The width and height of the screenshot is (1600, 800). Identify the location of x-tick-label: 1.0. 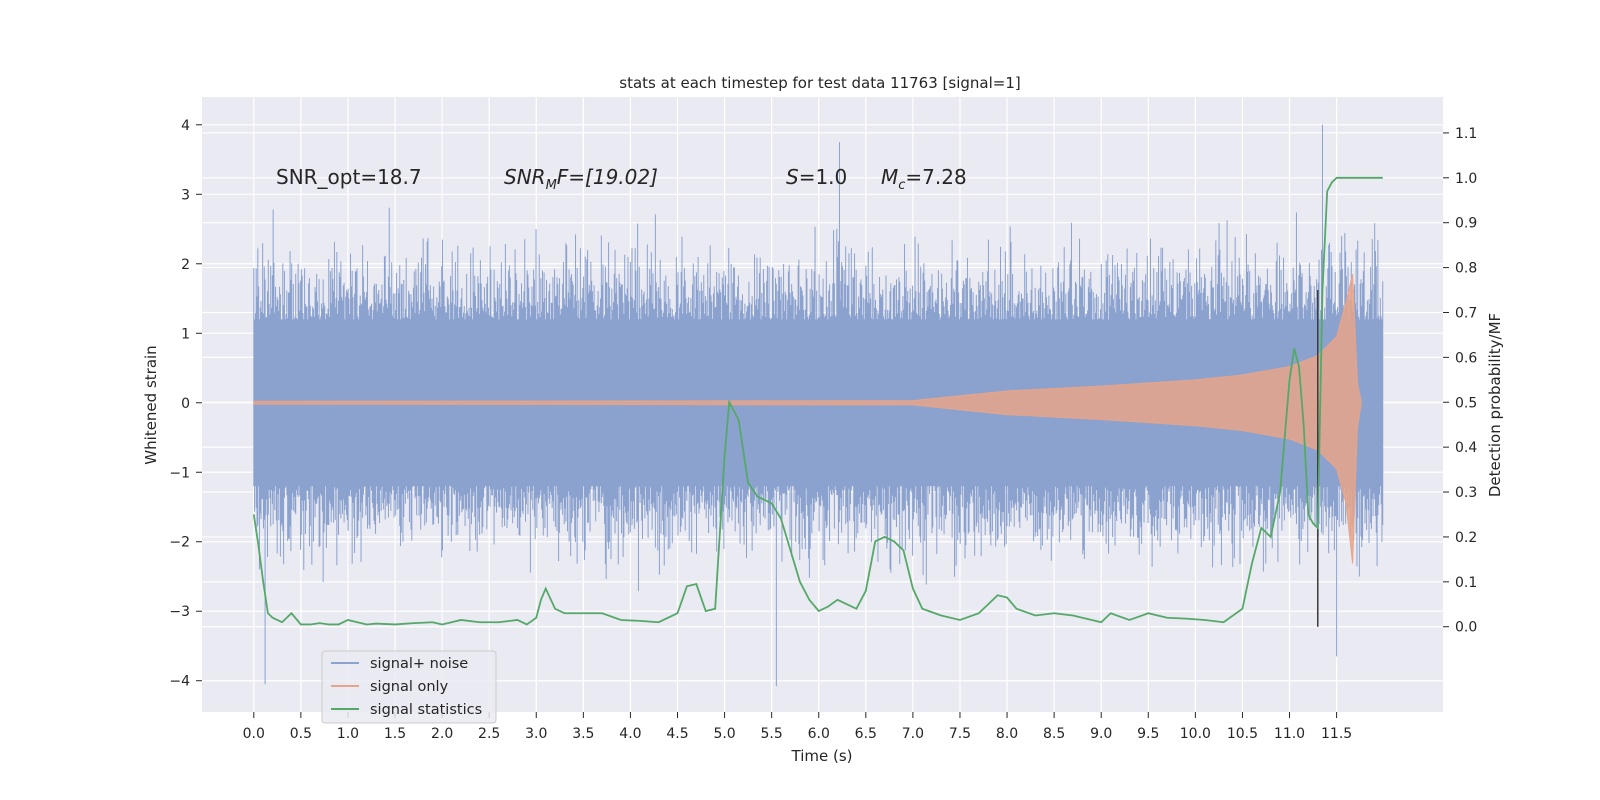
(348, 734).